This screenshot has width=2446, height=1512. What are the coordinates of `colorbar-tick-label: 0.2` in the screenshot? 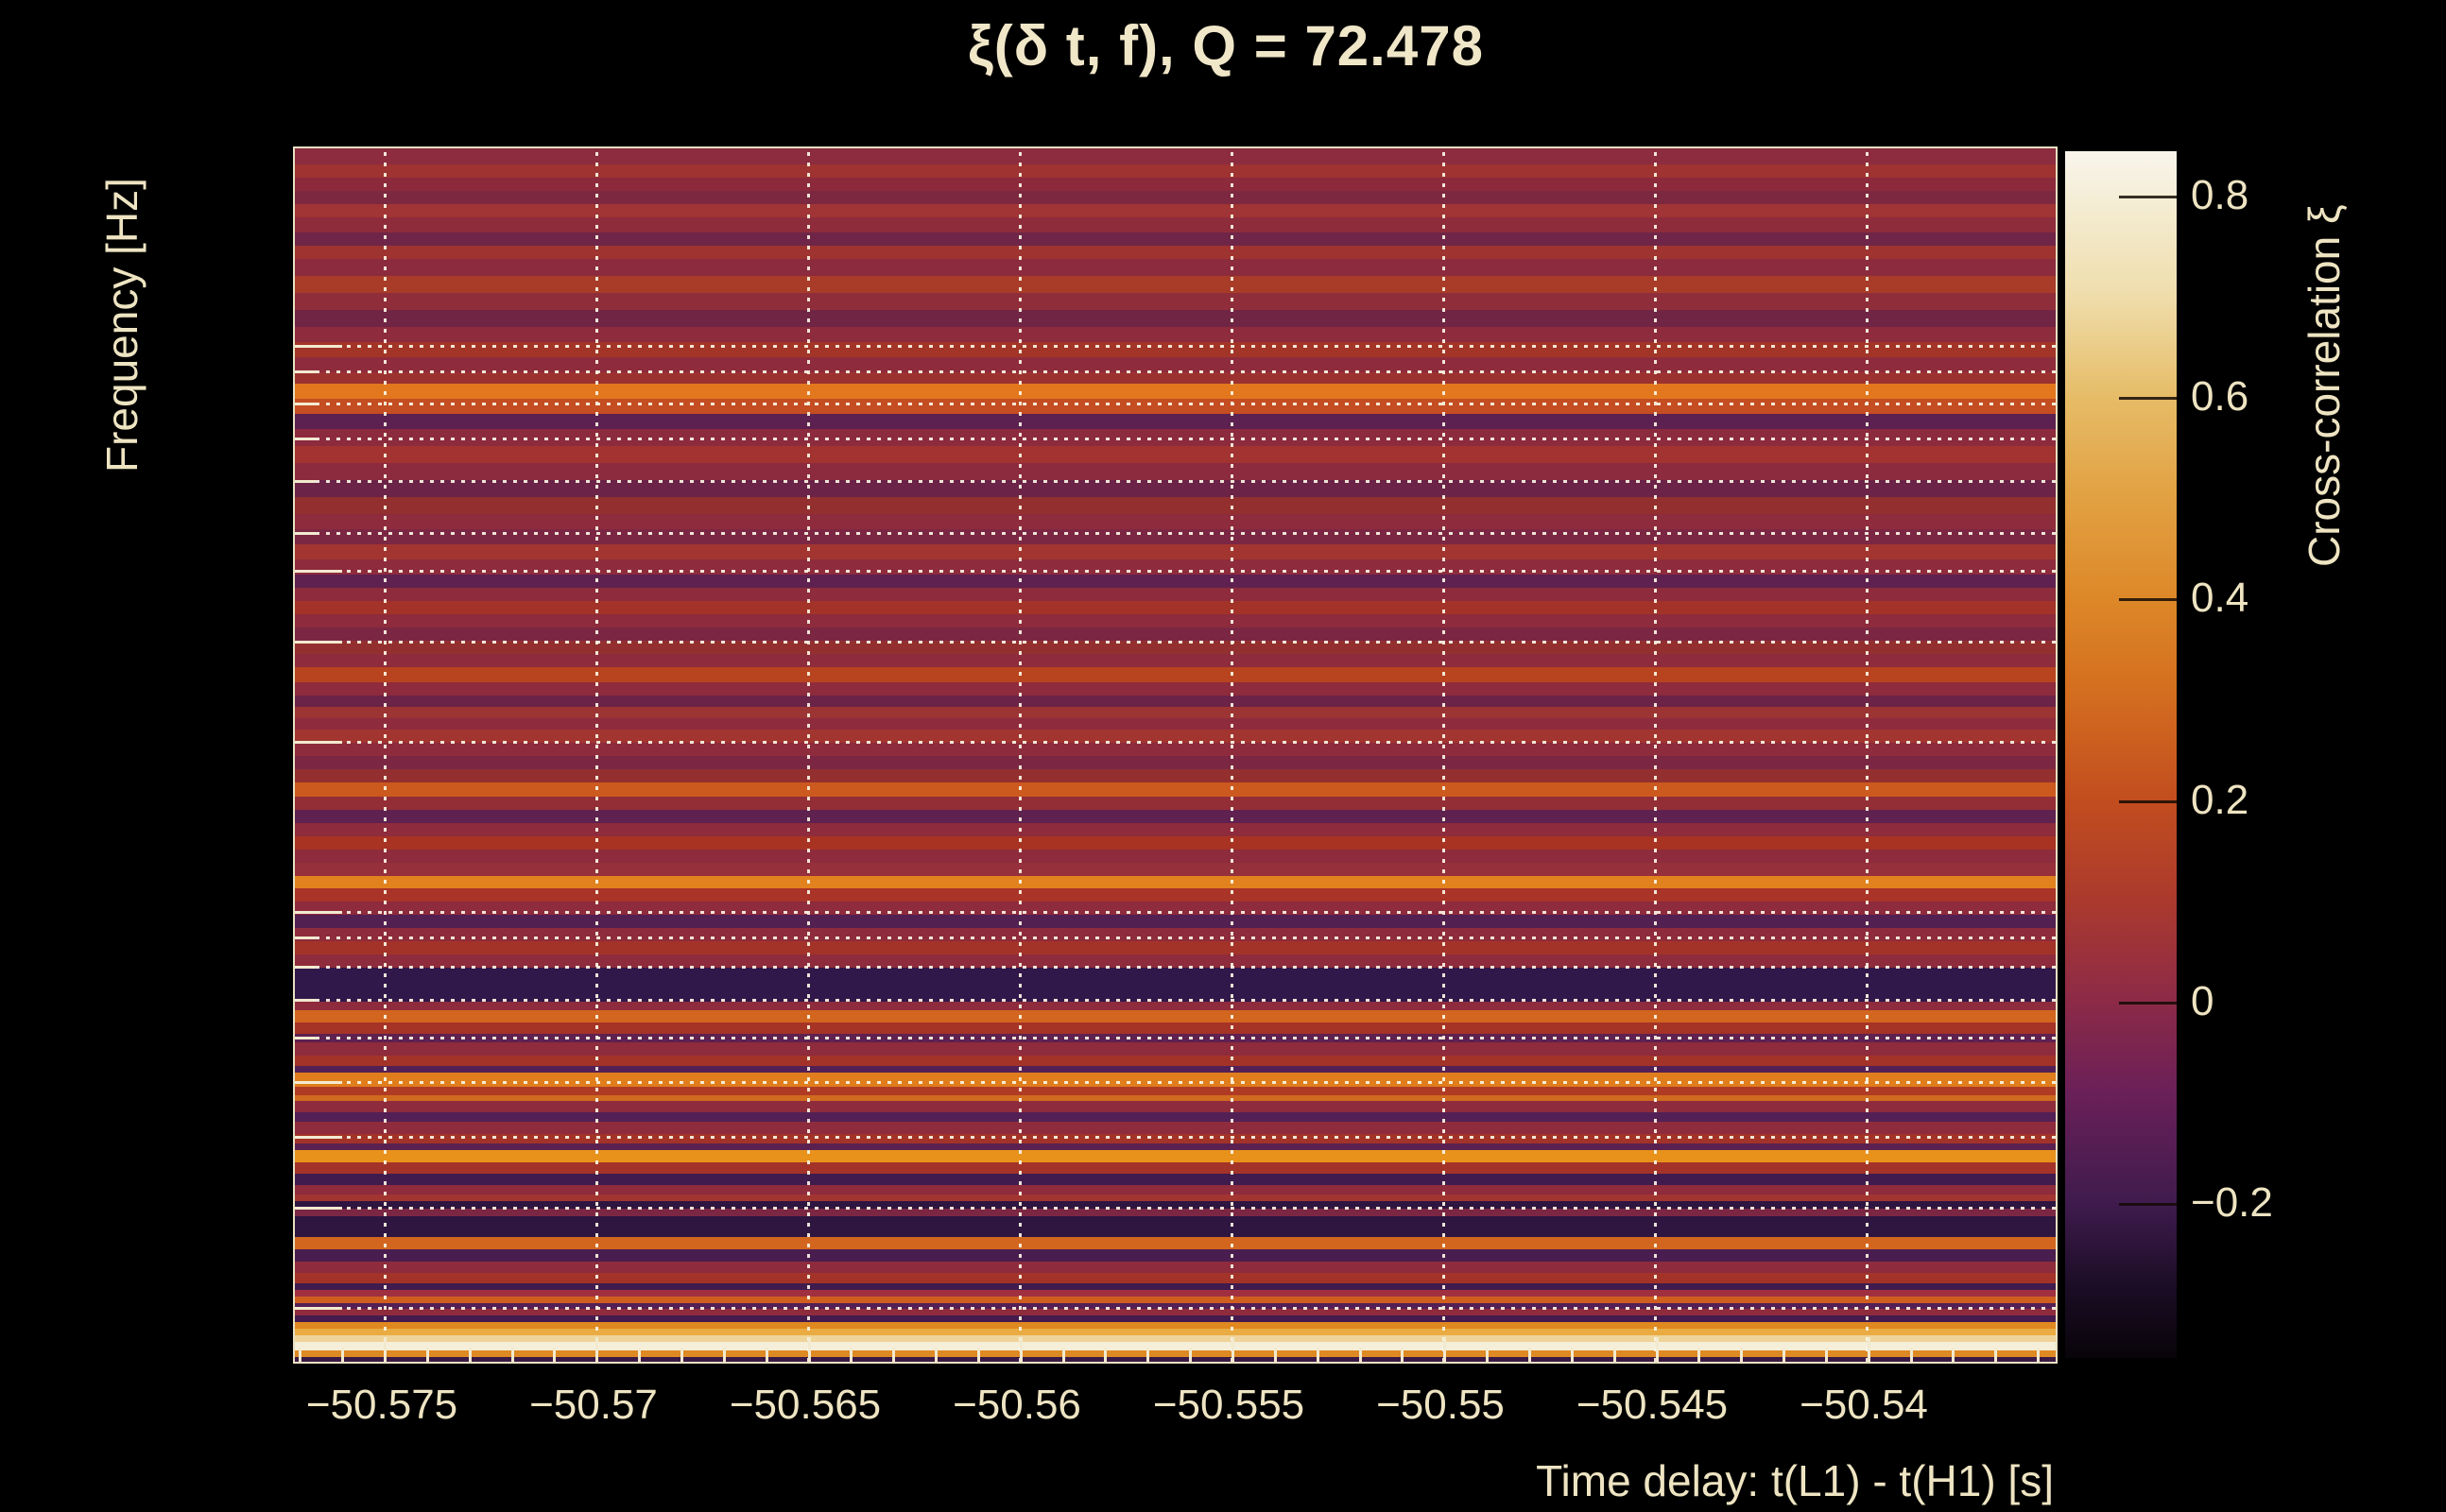 It's located at (2220, 800).